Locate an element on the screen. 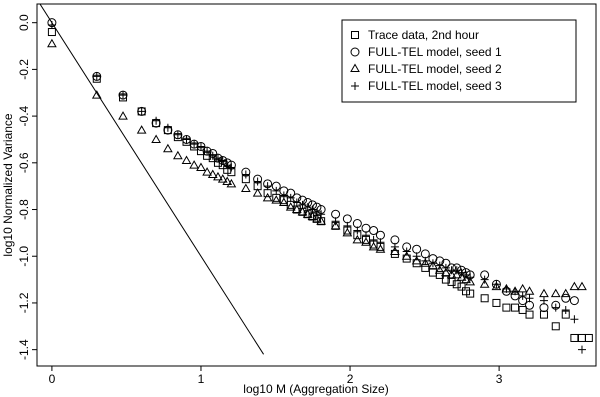 The height and width of the screenshot is (397, 600). y-tick-label: -0.2 is located at coordinates (24, 69).